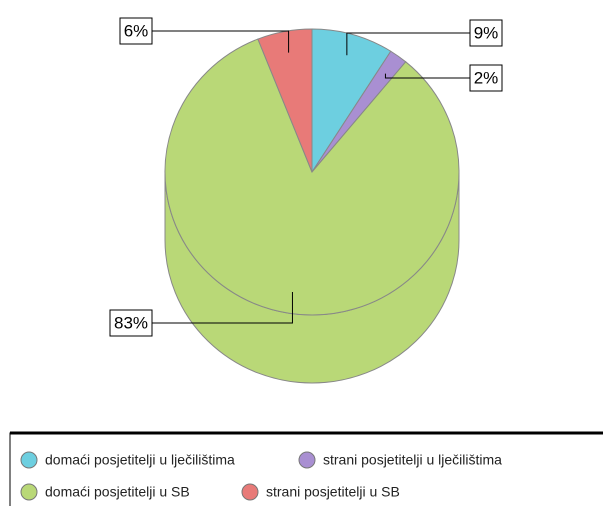  I want to click on legend-label: domaći posjetitelji u lječilištima, so click(140, 460).